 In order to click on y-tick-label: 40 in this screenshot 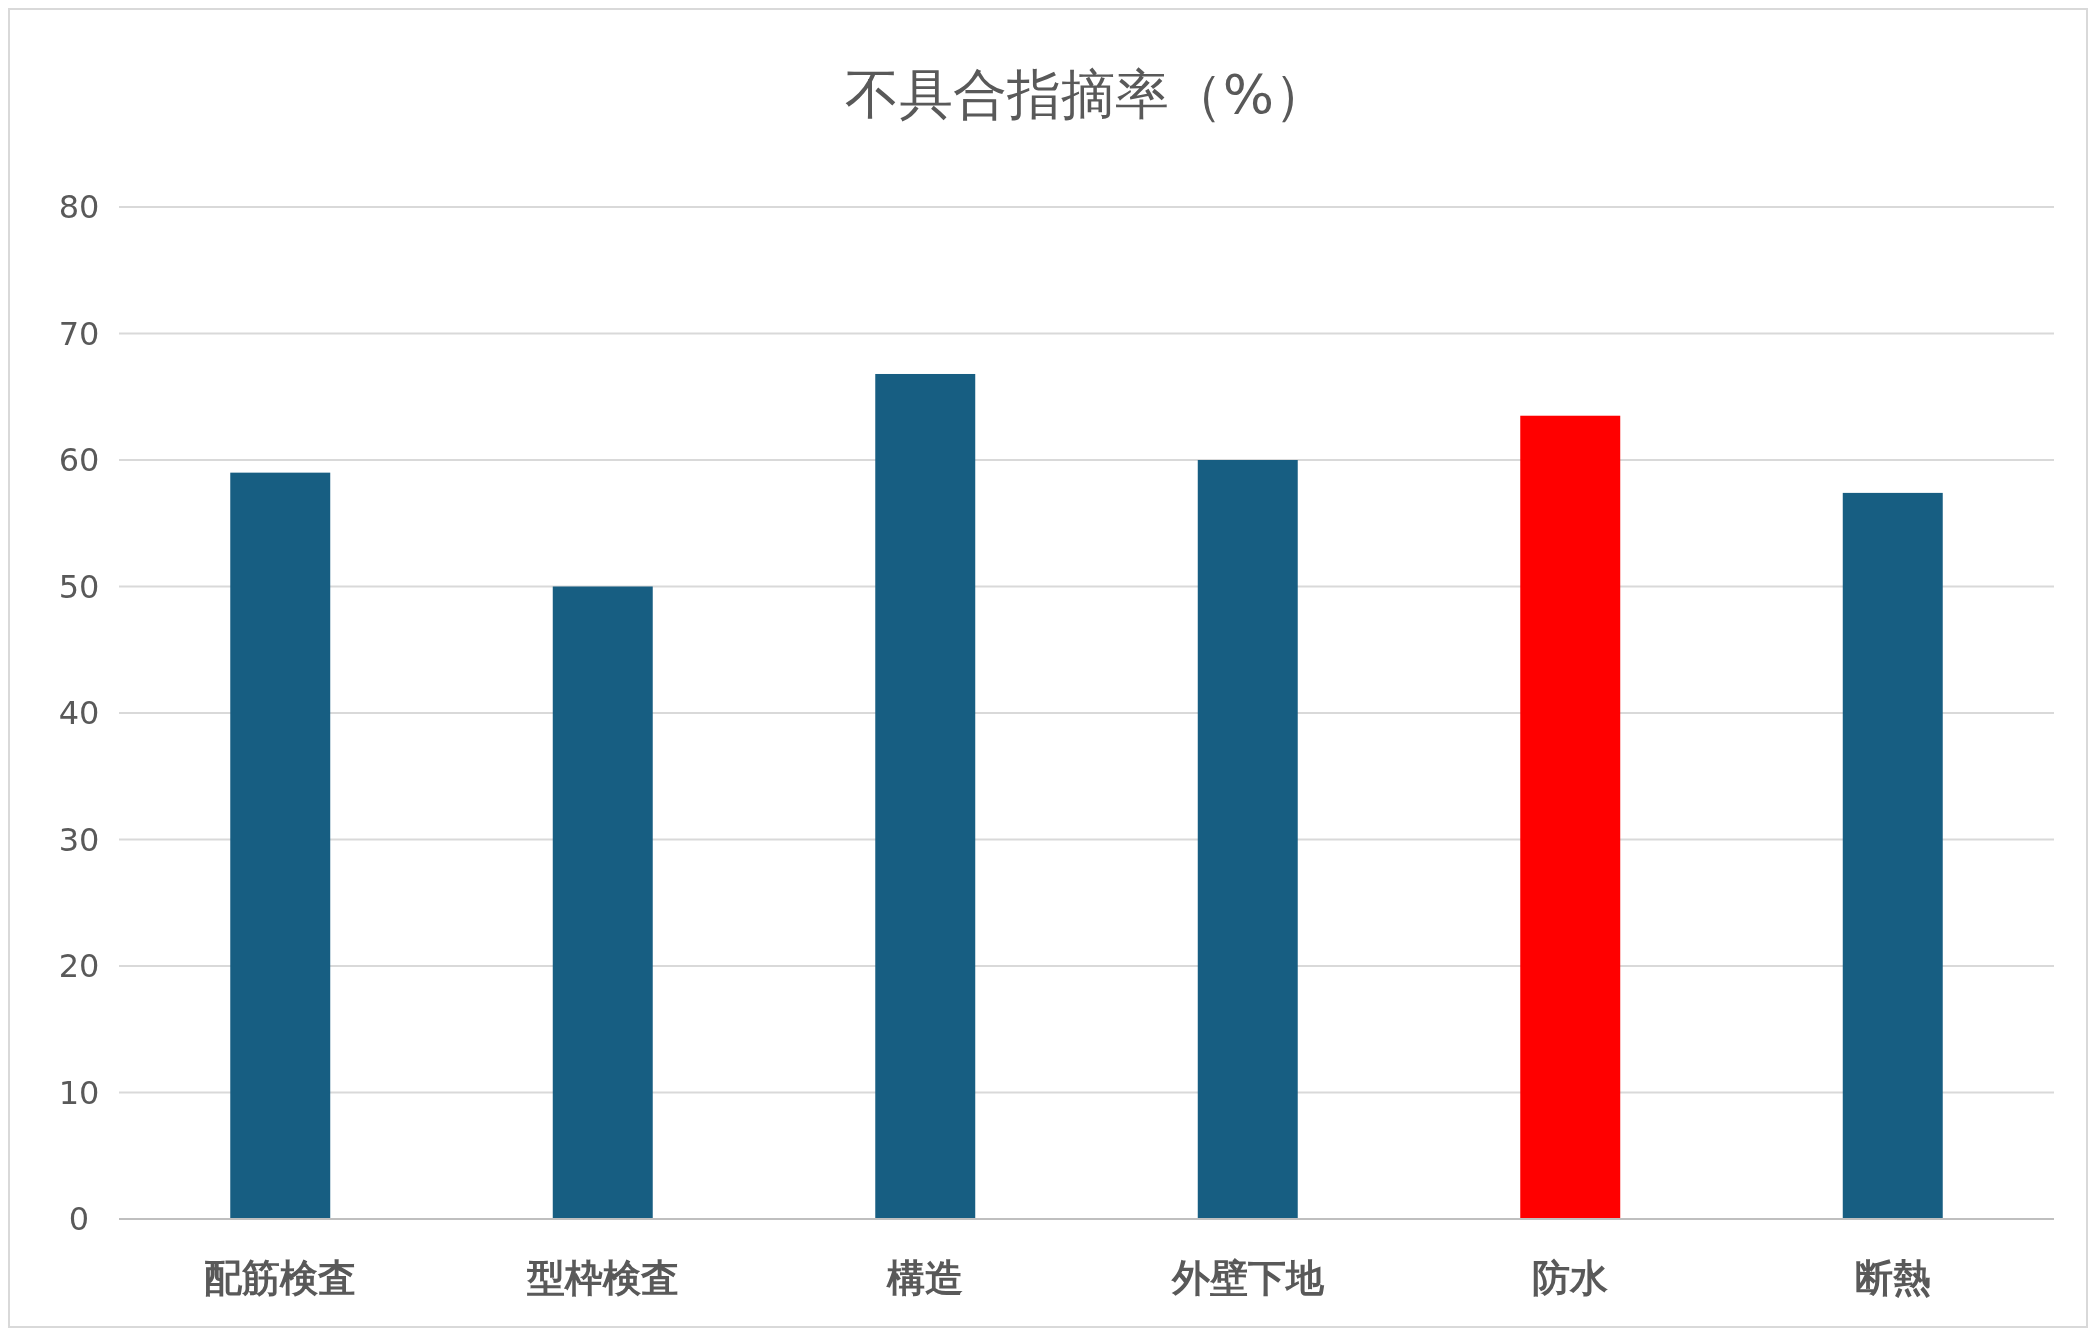, I will do `click(79, 713)`.